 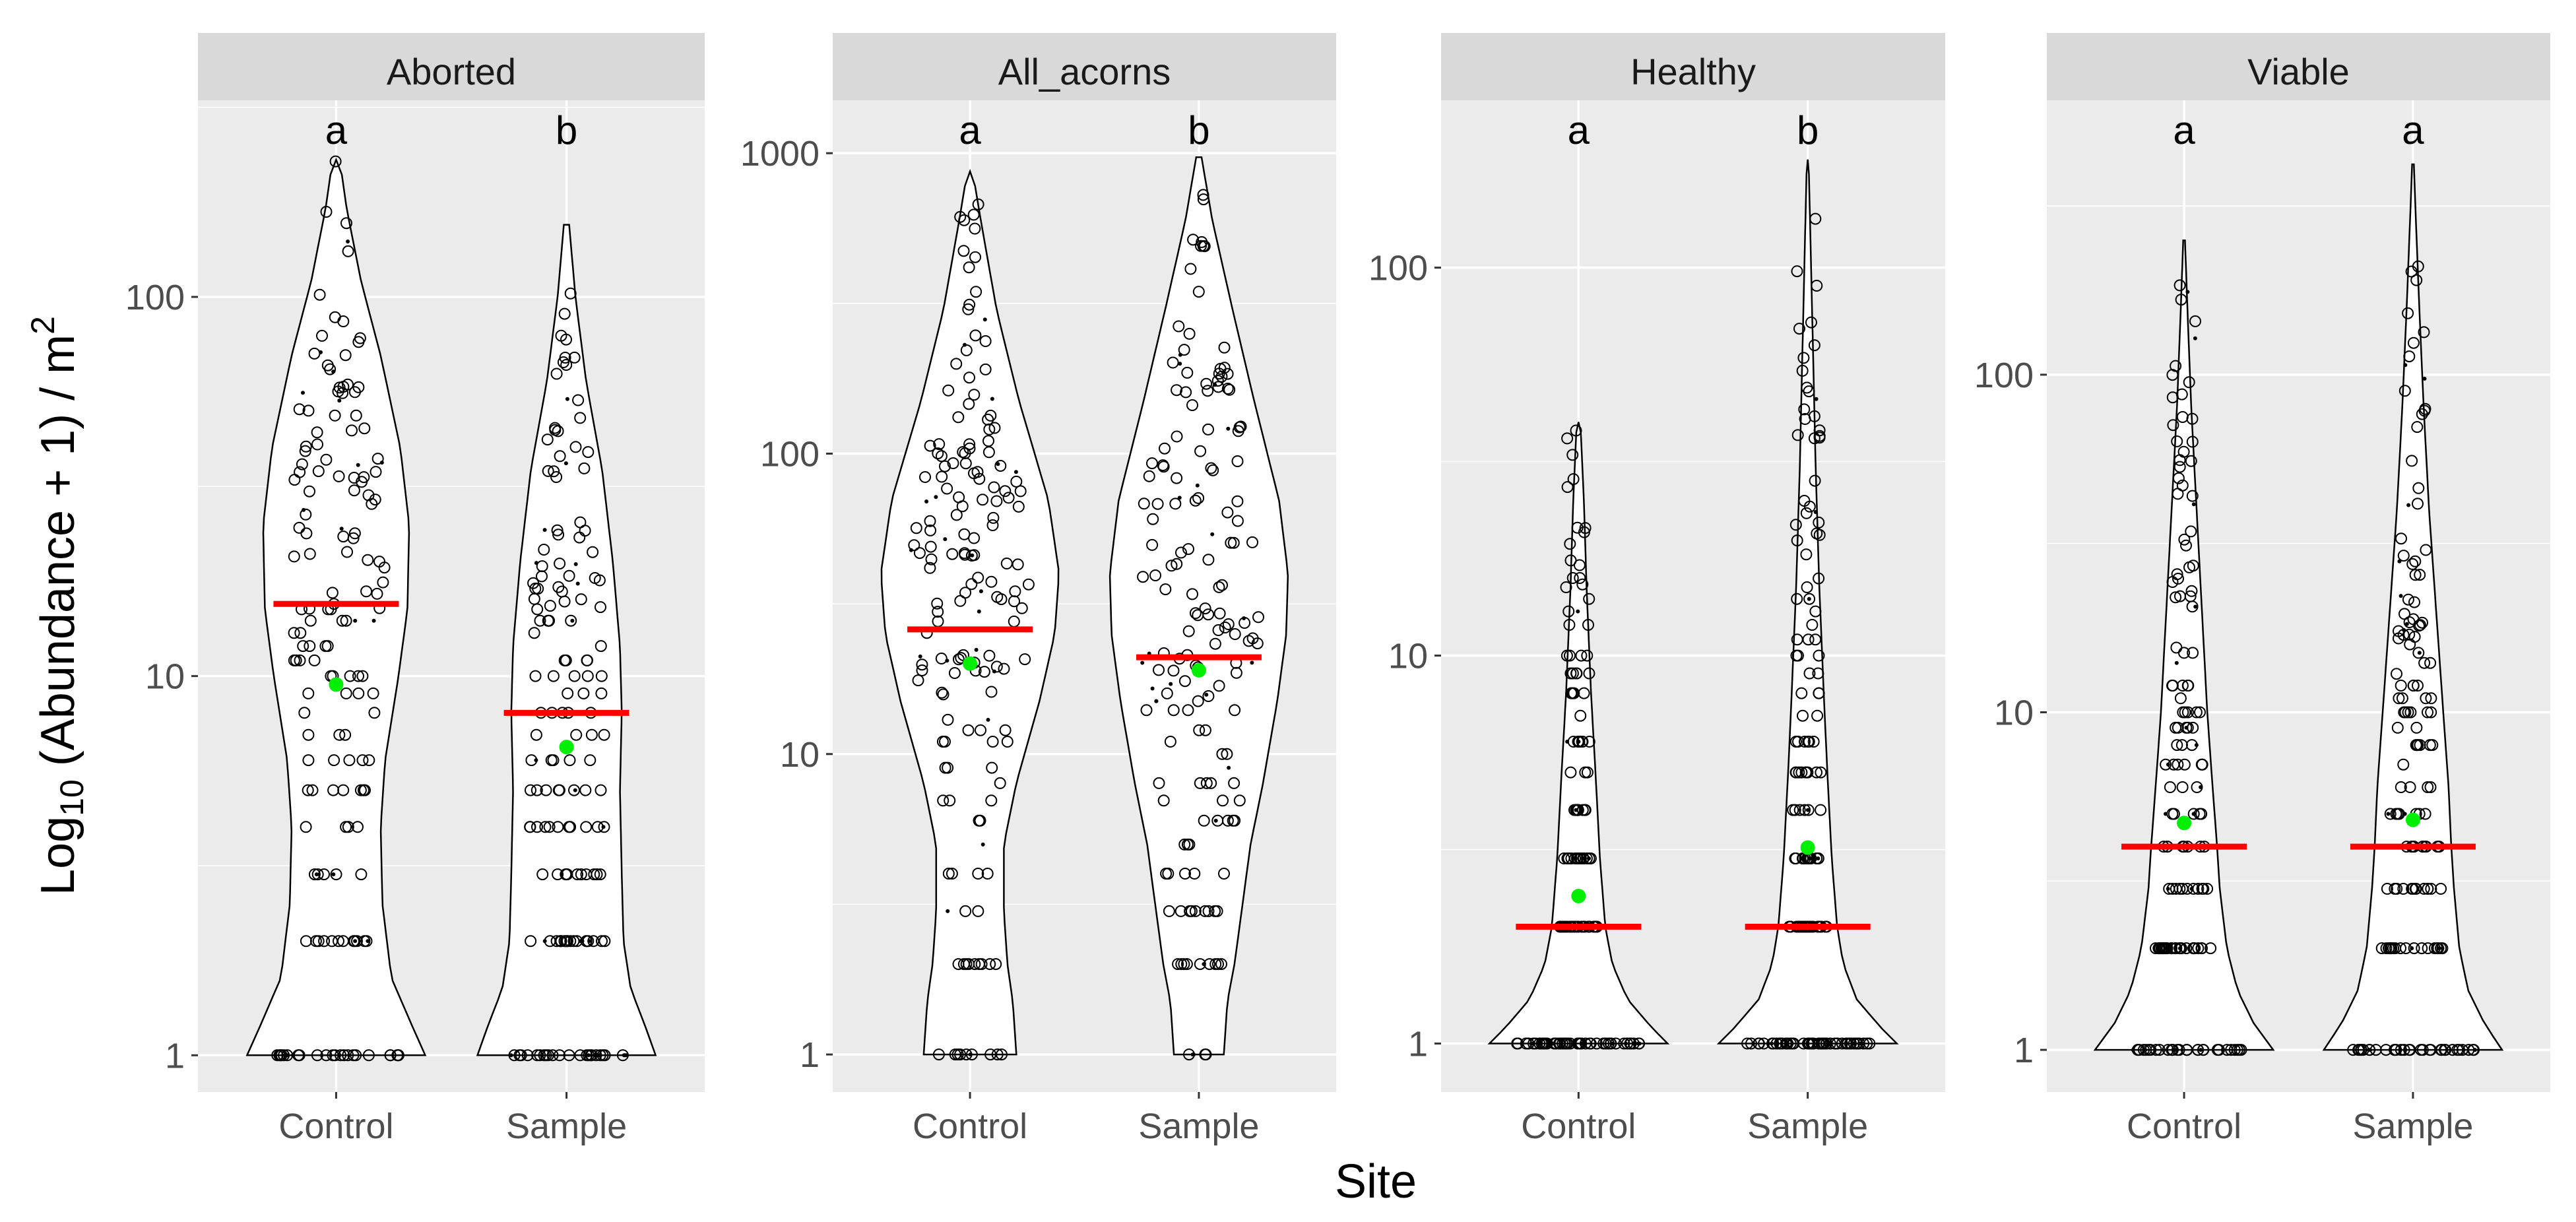 I want to click on y-tick-label: 1, so click(x=2024, y=1051).